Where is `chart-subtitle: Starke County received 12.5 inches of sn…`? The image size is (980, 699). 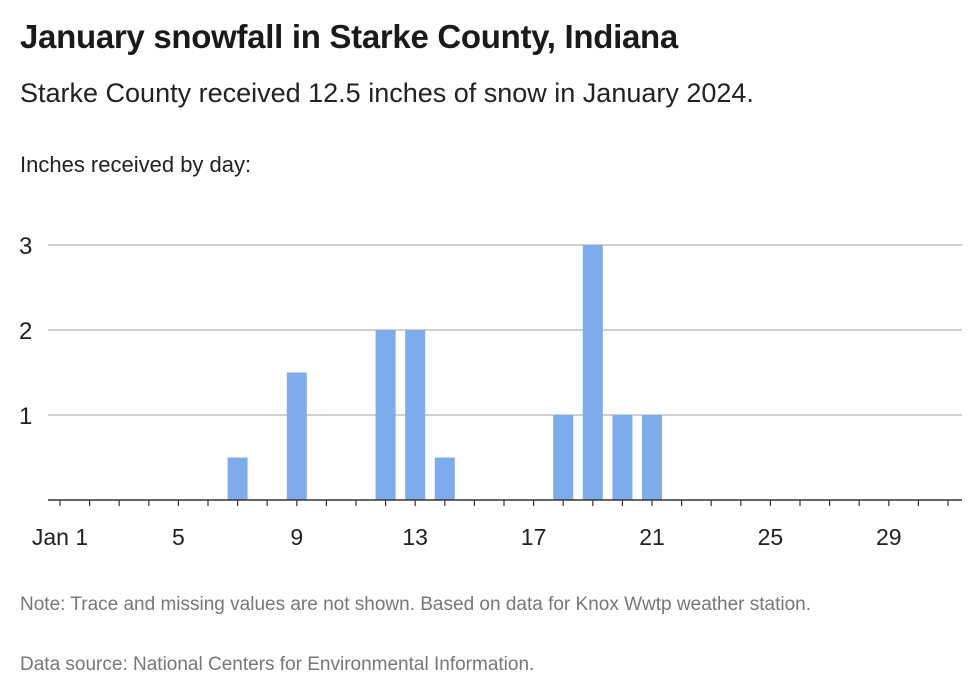 chart-subtitle: Starke County received 12.5 inches of sn… is located at coordinates (387, 93).